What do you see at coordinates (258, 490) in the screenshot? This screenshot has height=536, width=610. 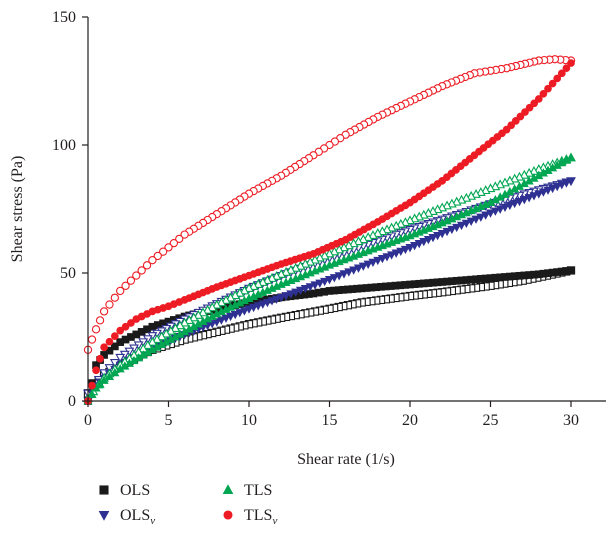 I see `legend-label-TLS: TLS` at bounding box center [258, 490].